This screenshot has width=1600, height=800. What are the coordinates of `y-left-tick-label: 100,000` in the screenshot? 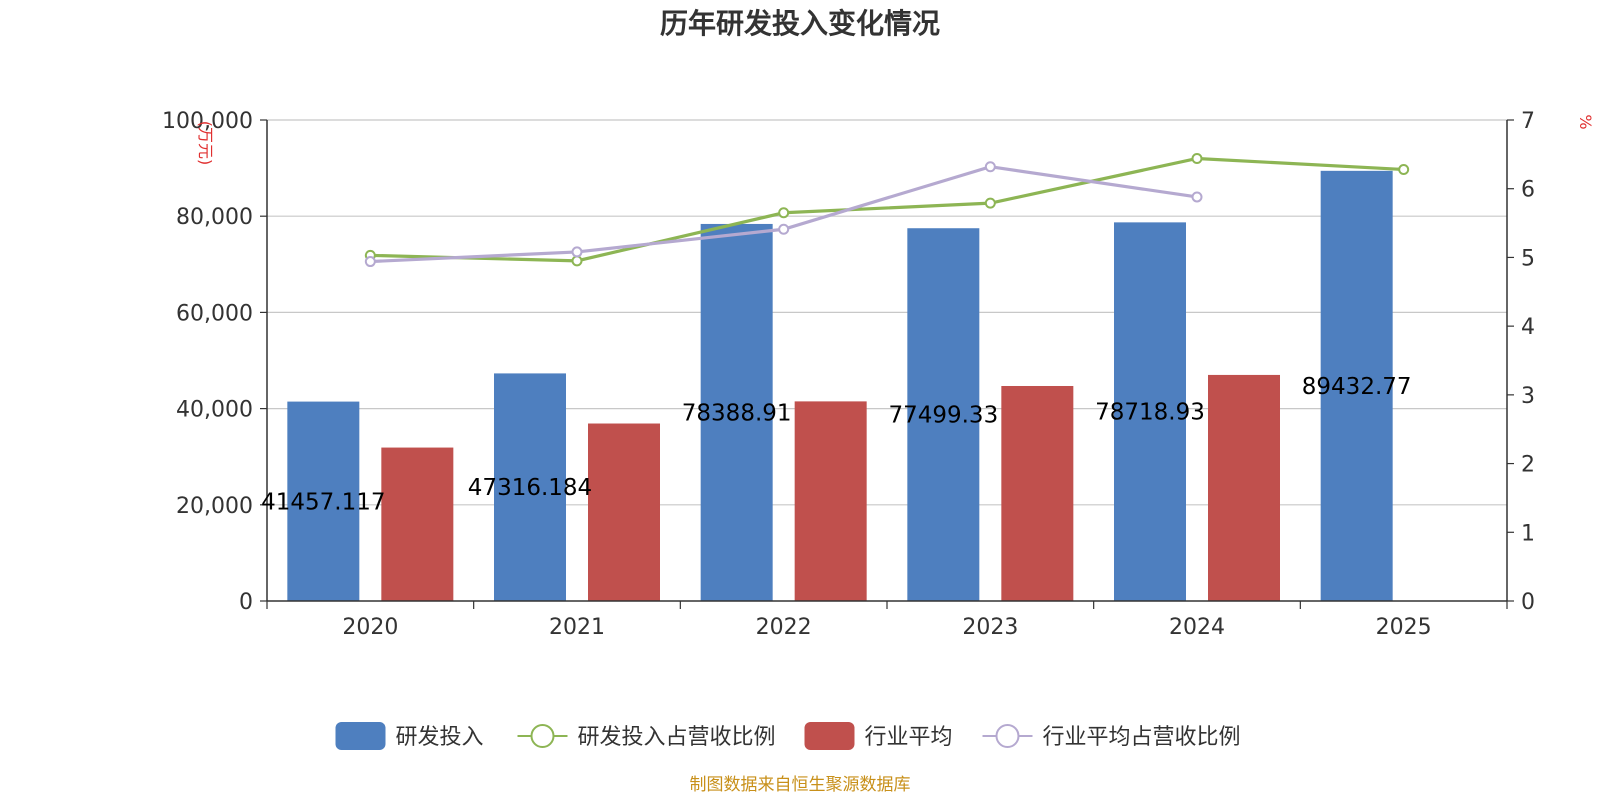 It's located at (207, 121).